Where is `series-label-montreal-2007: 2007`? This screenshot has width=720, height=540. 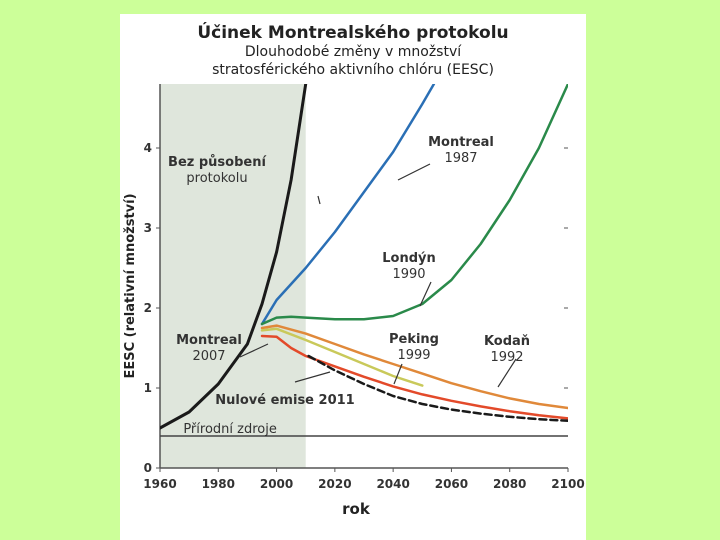 series-label-montreal-2007: 2007 is located at coordinates (208, 356).